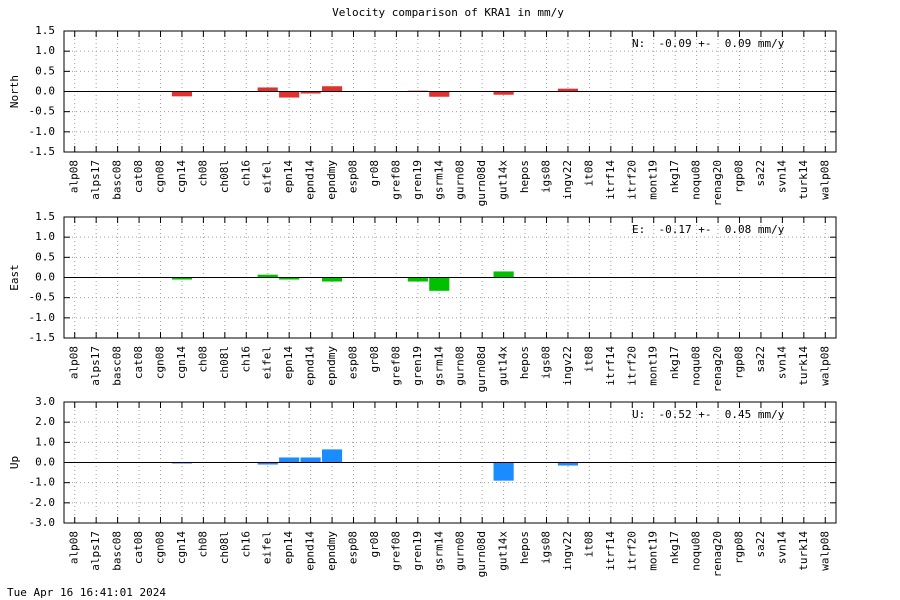 This screenshot has width=900, height=600. Describe the element at coordinates (708, 43) in the screenshot. I see `annotation: N: -0.09 +- 0.09 mm/y` at that location.